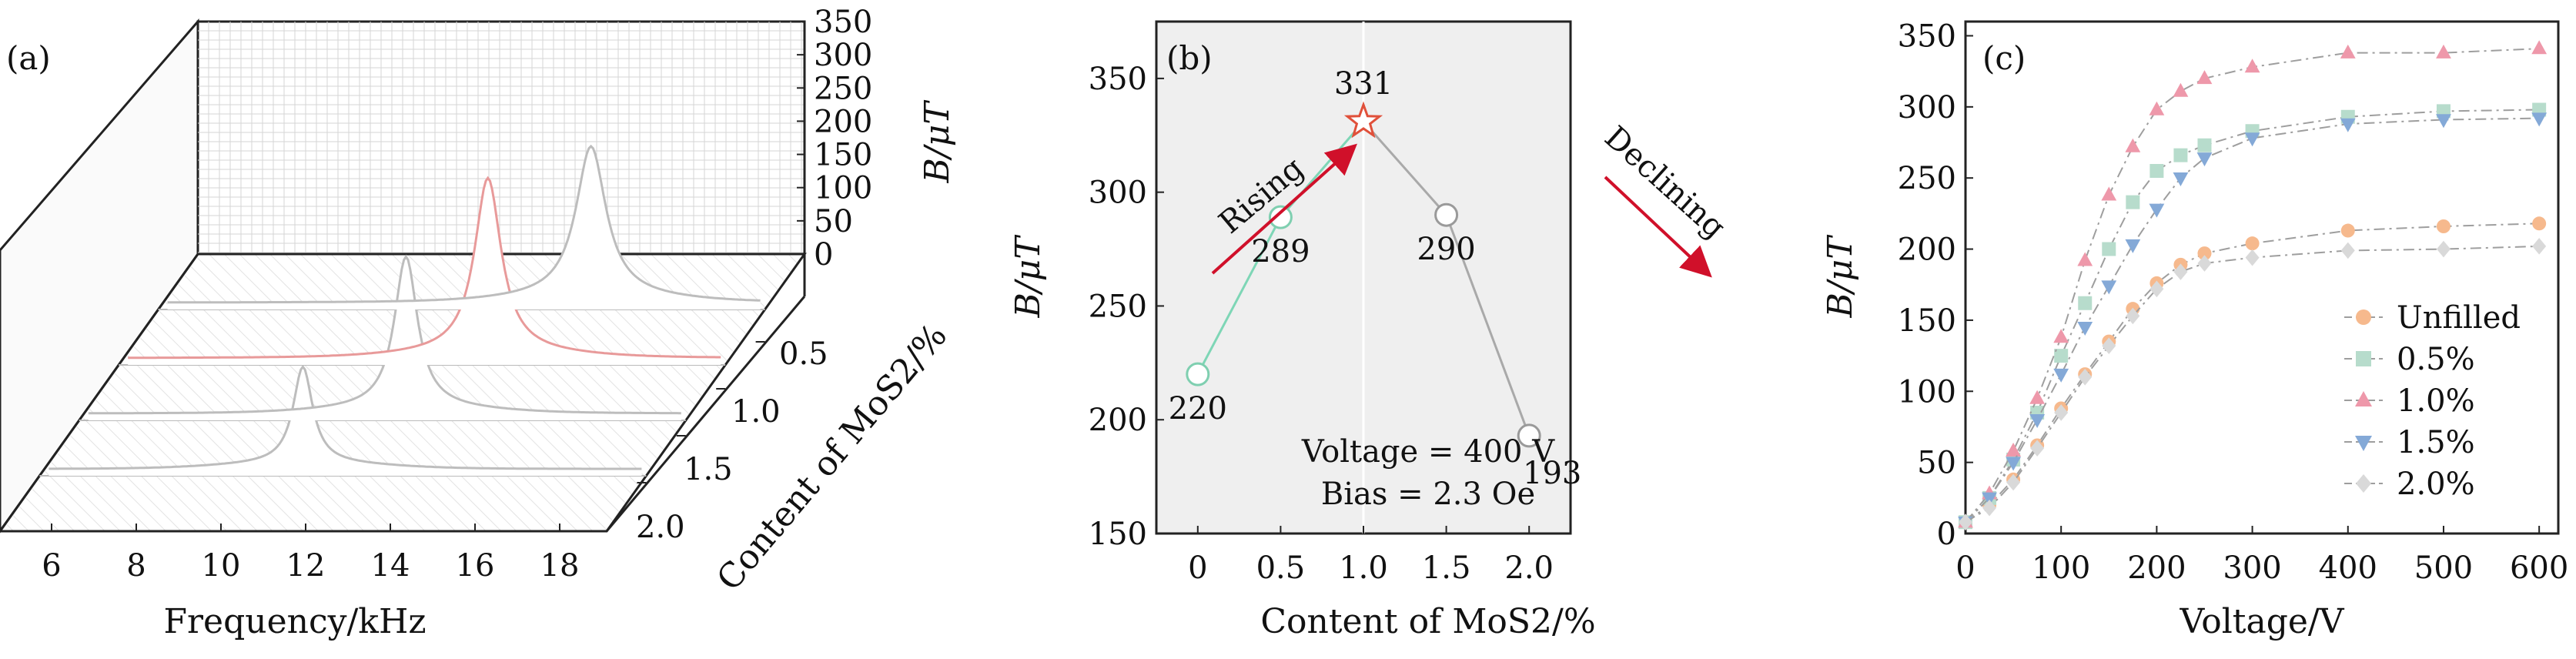 The width and height of the screenshot is (2576, 659). What do you see at coordinates (295, 621) in the screenshot?
I see `panel-a-x-axis-label: Frequency/kHz` at bounding box center [295, 621].